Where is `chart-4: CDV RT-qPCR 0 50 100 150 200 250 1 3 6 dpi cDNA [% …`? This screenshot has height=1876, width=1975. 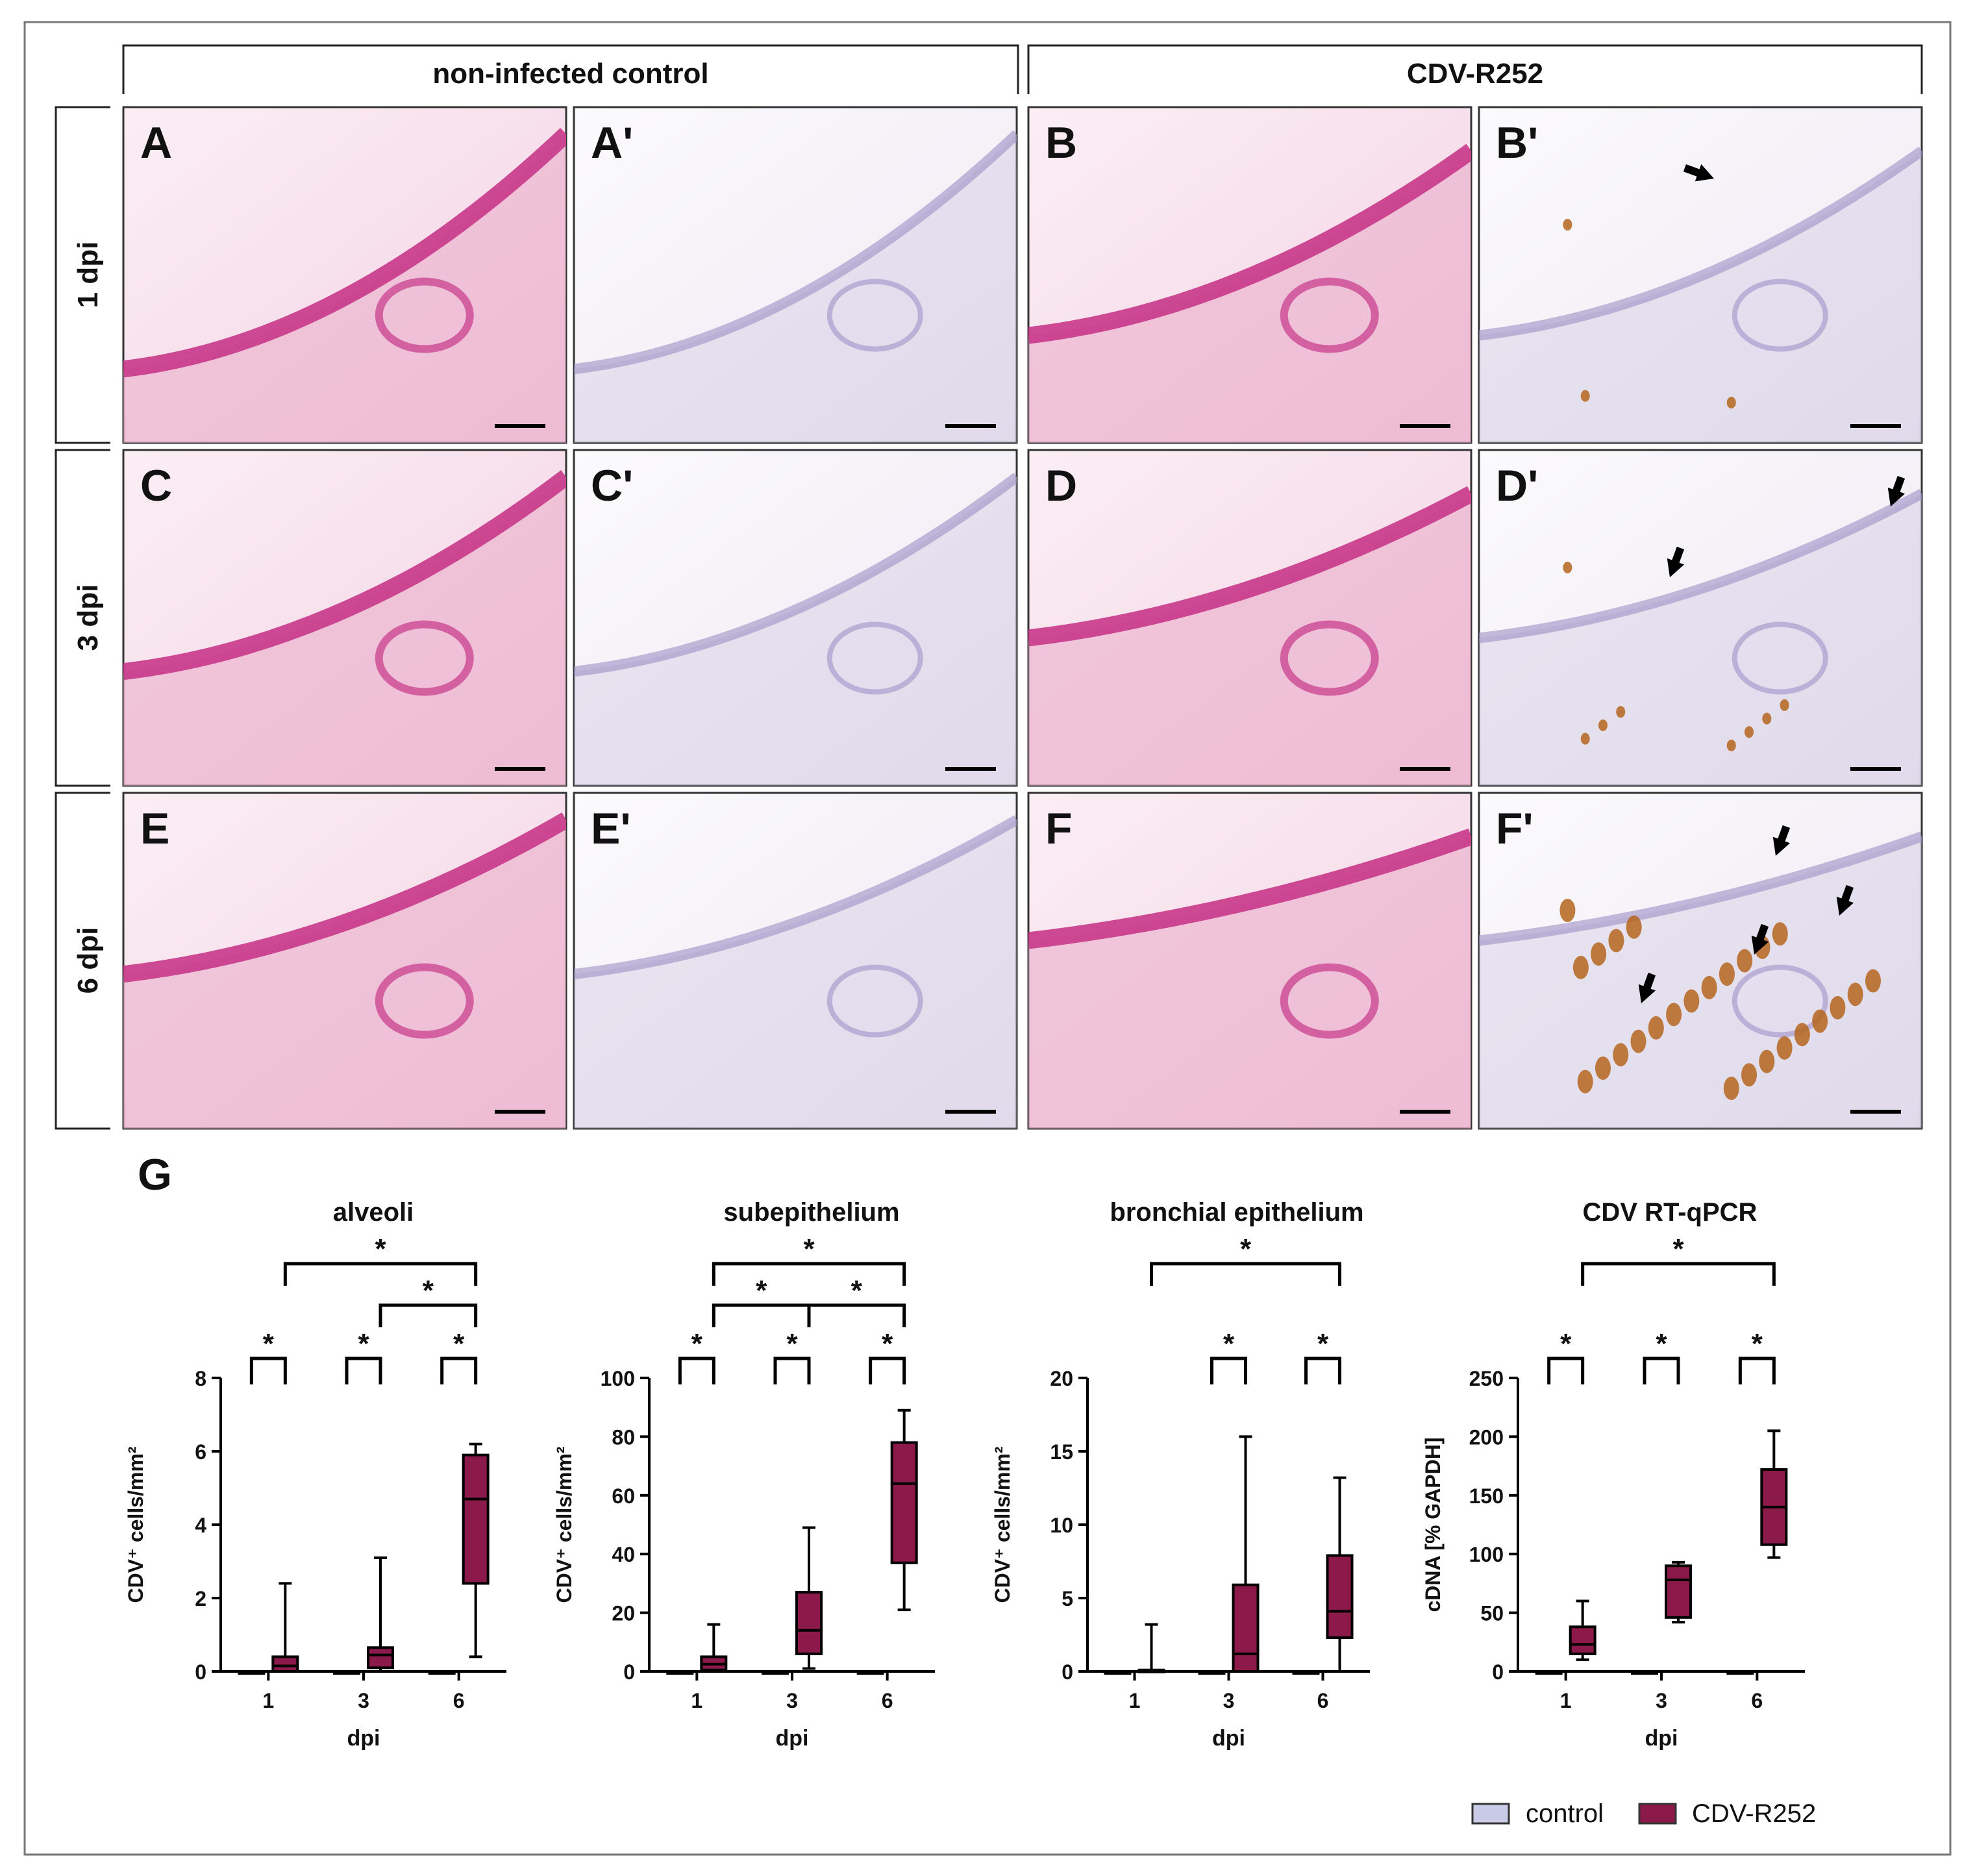 chart-4: CDV RT-qPCR 0 50 100 150 200 250 1 3 6 dpi cDNA [% … is located at coordinates (1613, 1474).